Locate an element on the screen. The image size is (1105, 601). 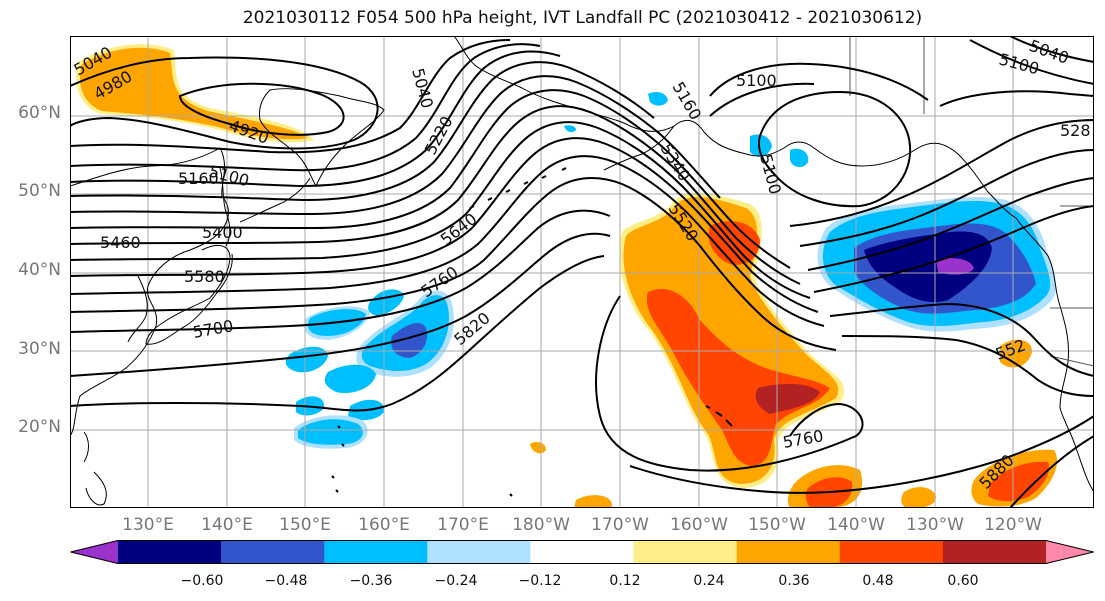
lon-label-120w: 120°W is located at coordinates (1013, 525).